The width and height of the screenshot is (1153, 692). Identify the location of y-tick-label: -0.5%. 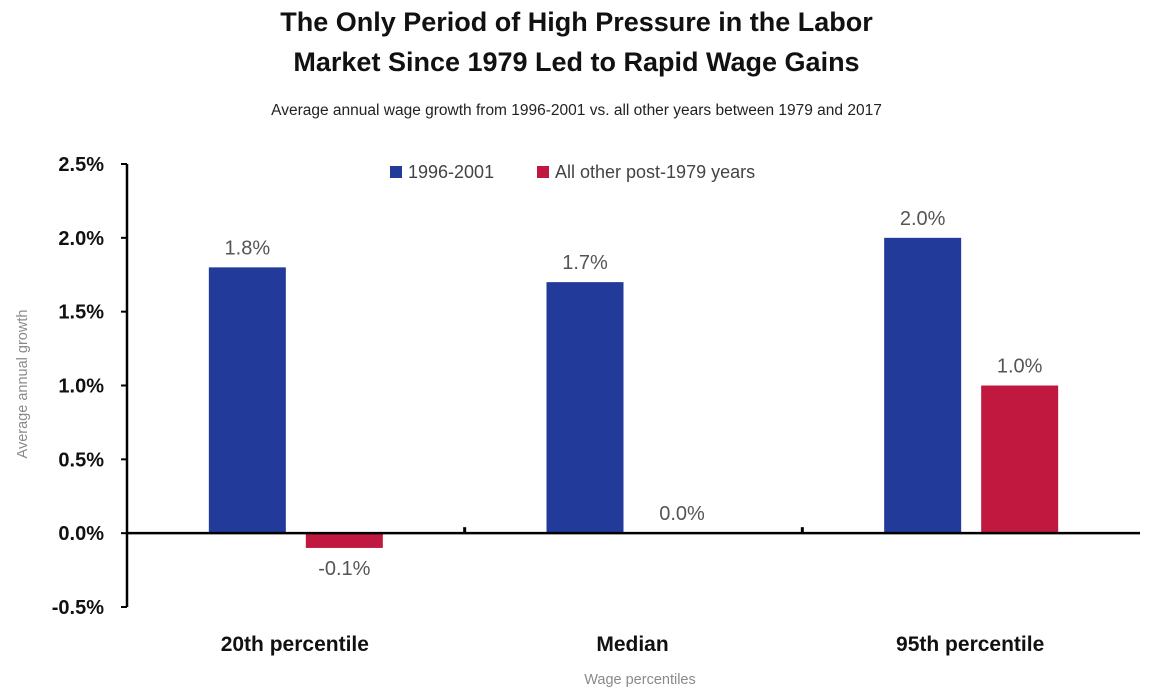
(78, 608).